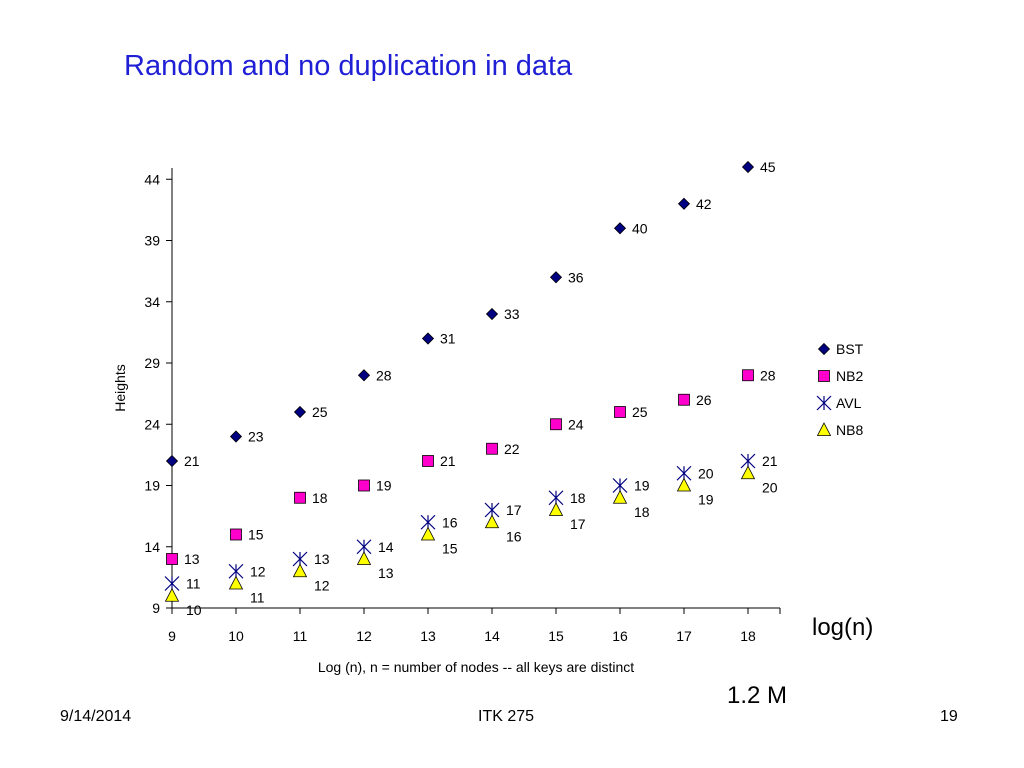 The image size is (1024, 768). I want to click on log-n-label: log(n), so click(843, 627).